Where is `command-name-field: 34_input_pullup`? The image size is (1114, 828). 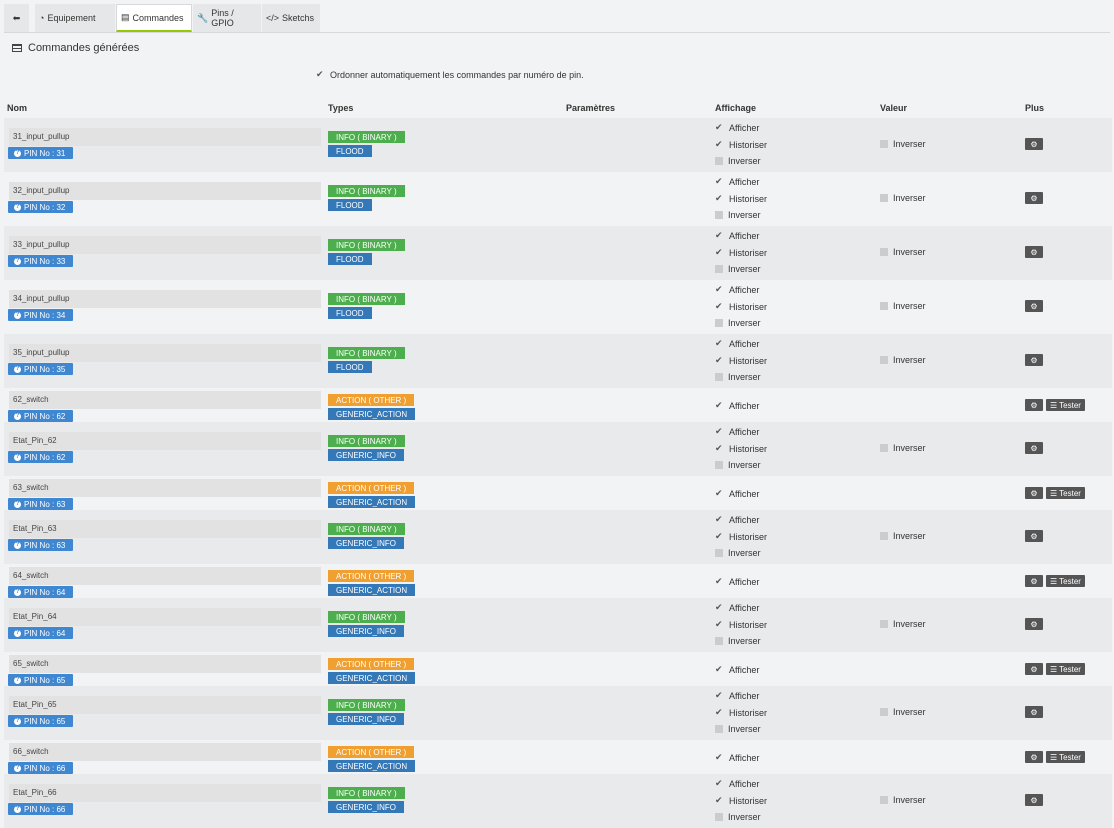
command-name-field: 34_input_pullup is located at coordinates (165, 299).